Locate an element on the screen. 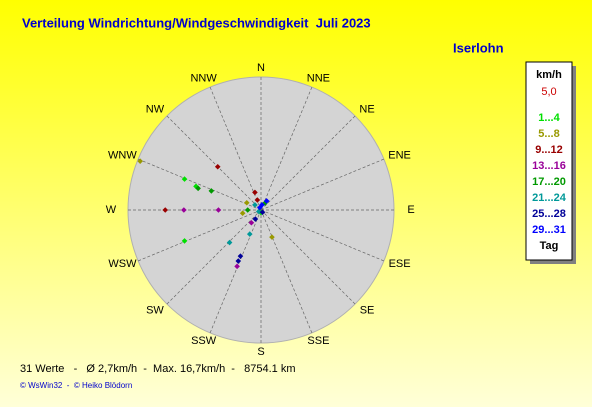 This screenshot has width=592, height=407. direction-label: NNW is located at coordinates (203, 79).